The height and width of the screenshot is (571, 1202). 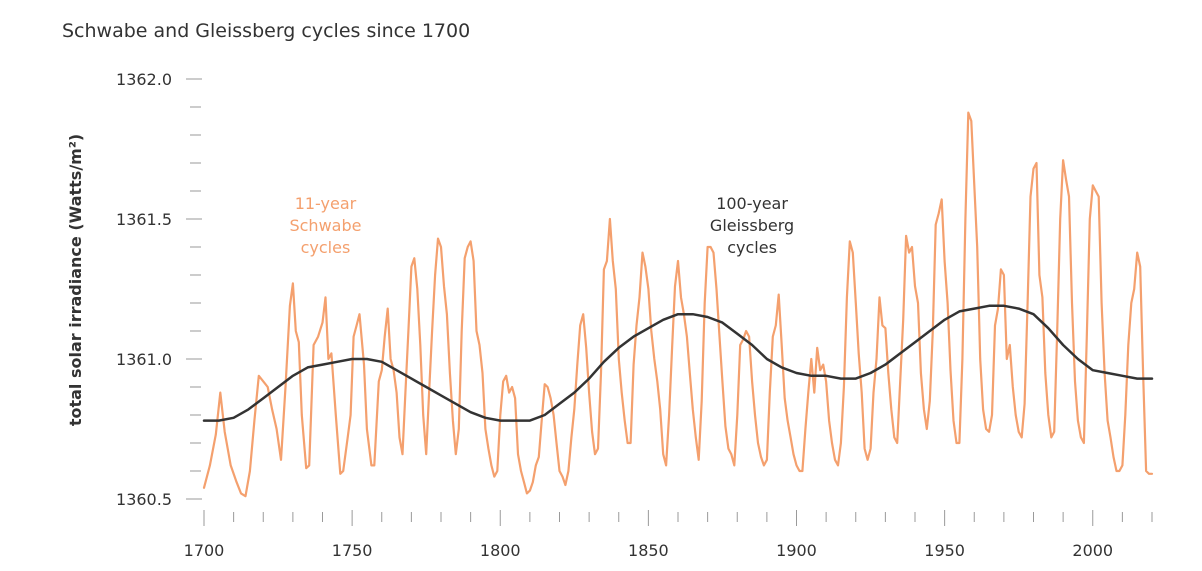 What do you see at coordinates (144, 219) in the screenshot?
I see `y-tick-label: 1361.5` at bounding box center [144, 219].